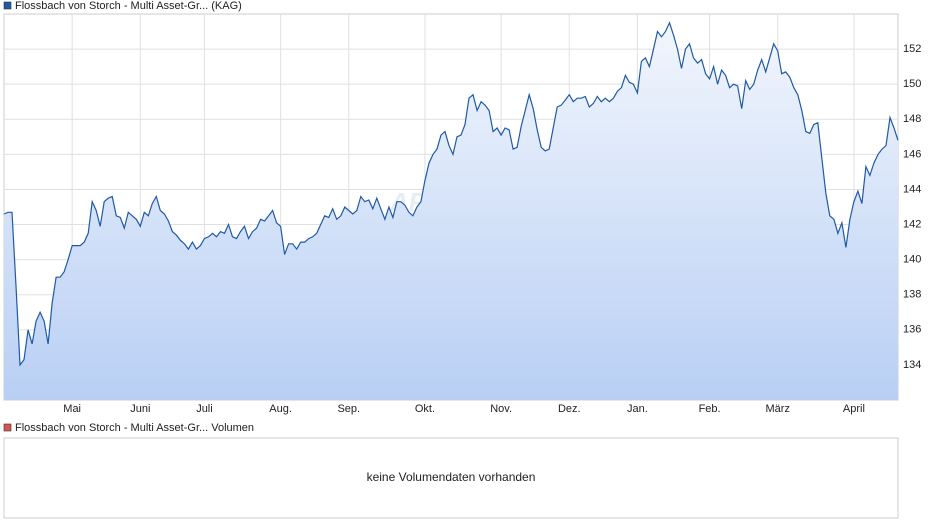 This screenshot has width=940, height=526. I want to click on y-tick-label: 136, so click(912, 330).